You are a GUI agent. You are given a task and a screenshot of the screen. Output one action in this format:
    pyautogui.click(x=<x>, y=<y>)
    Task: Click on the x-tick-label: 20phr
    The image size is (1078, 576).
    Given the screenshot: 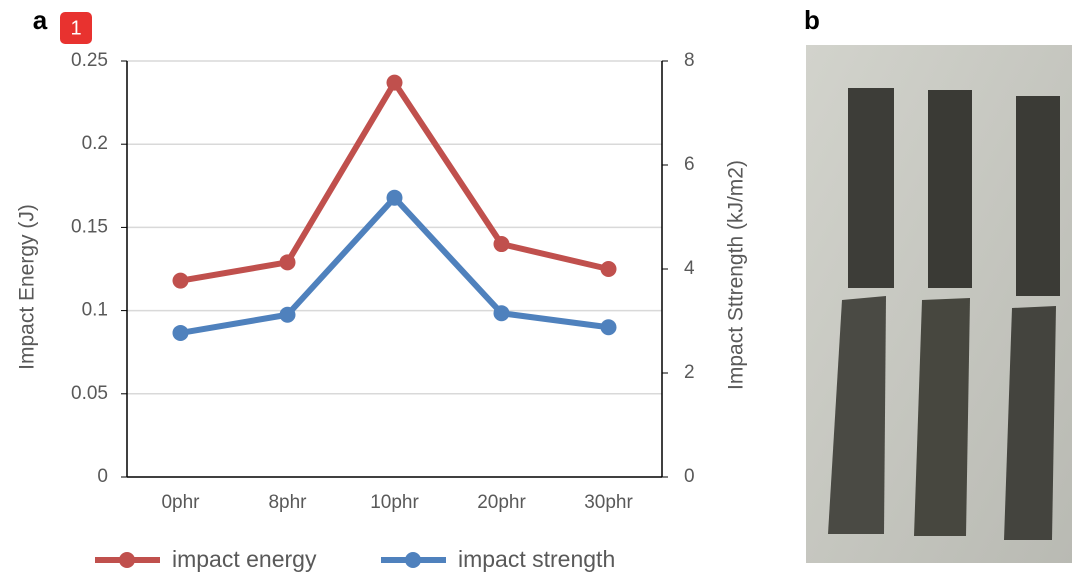 What is the action you would take?
    pyautogui.click(x=501, y=502)
    